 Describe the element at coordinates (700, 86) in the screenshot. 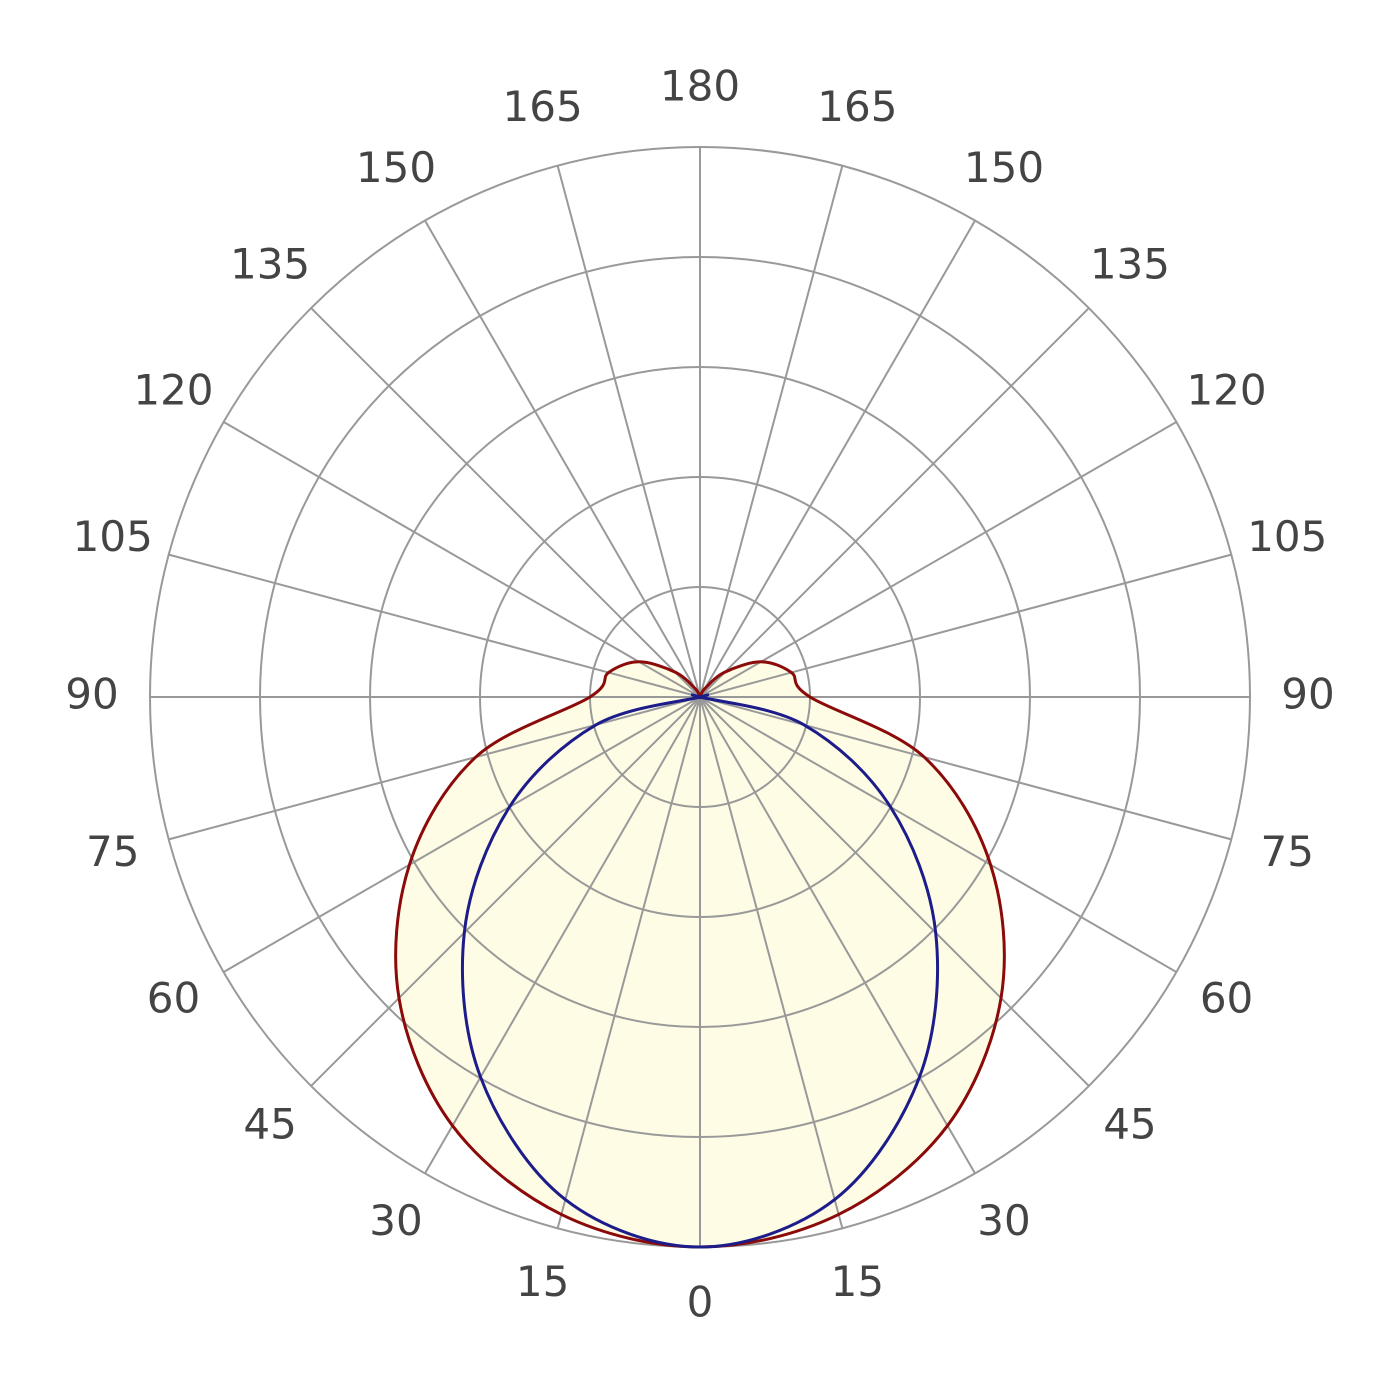

I see `angle-tick-label: 180` at that location.